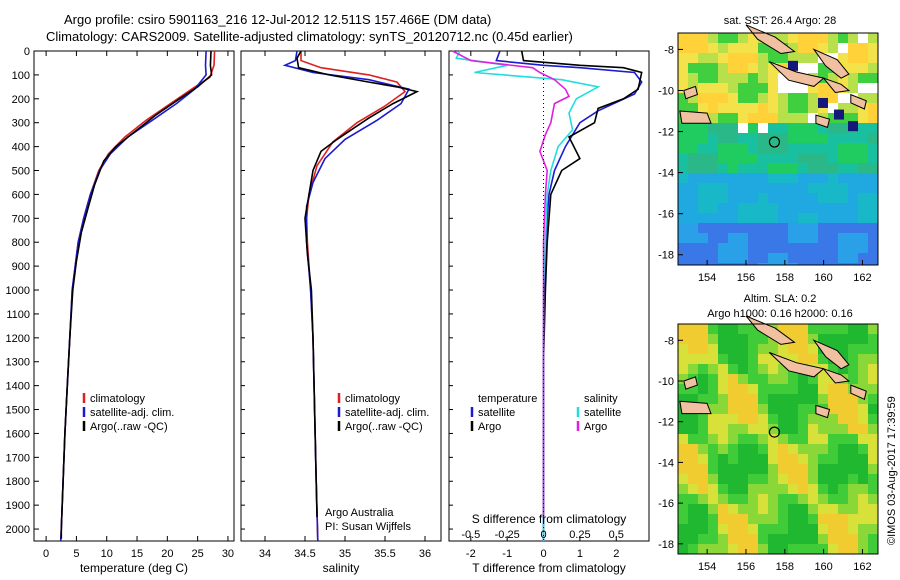  Describe the element at coordinates (823, 121) in the screenshot. I see `island-outline` at that location.